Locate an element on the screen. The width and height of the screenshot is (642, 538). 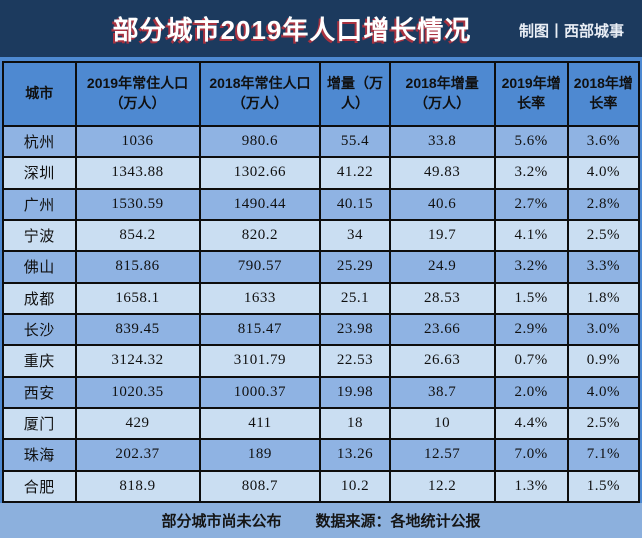
value-cell: 790.57 is located at coordinates (260, 267).